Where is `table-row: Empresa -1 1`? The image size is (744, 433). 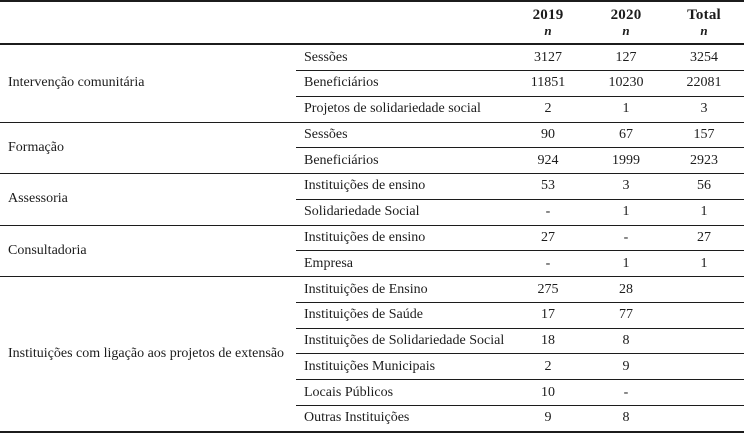 table-row: Empresa -1 1 is located at coordinates (372, 263).